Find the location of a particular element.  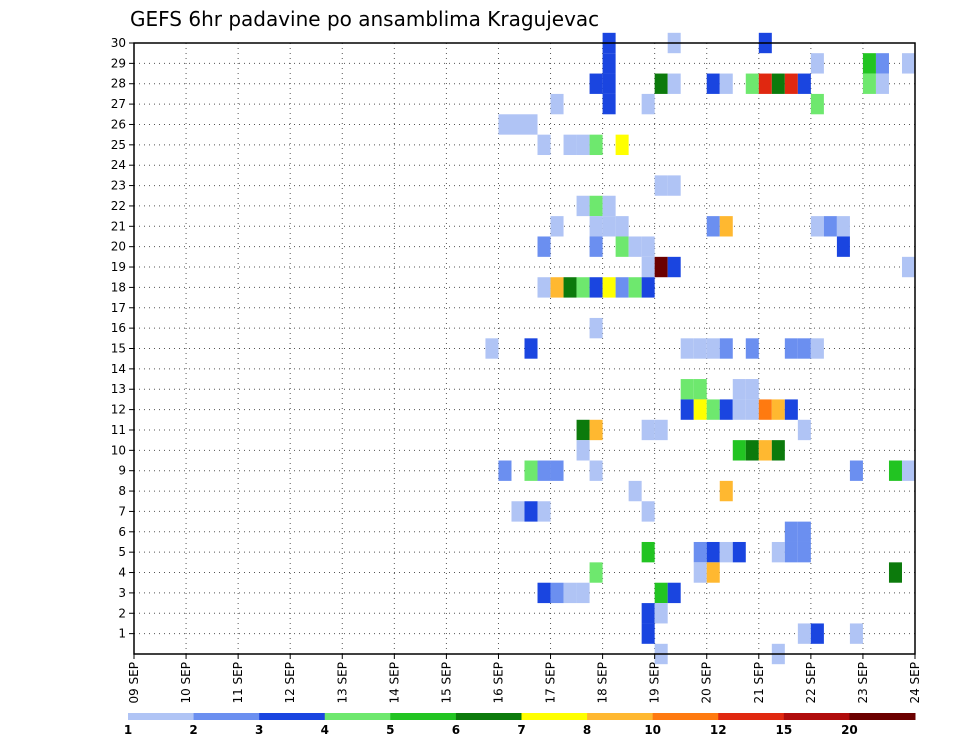

x-tick-label: 21 SEP is located at coordinates (759, 683).